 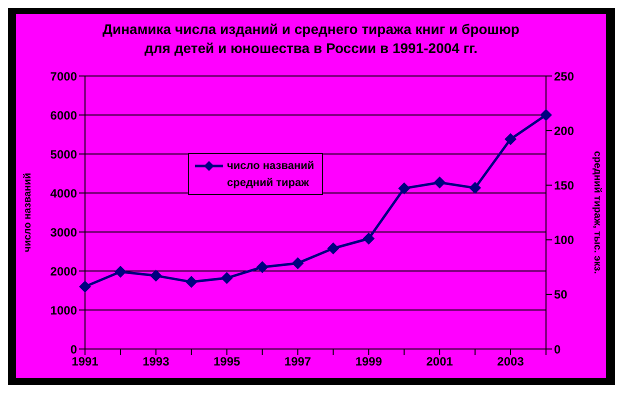 What do you see at coordinates (564, 240) in the screenshot?
I see `y2-tick-label: 100` at bounding box center [564, 240].